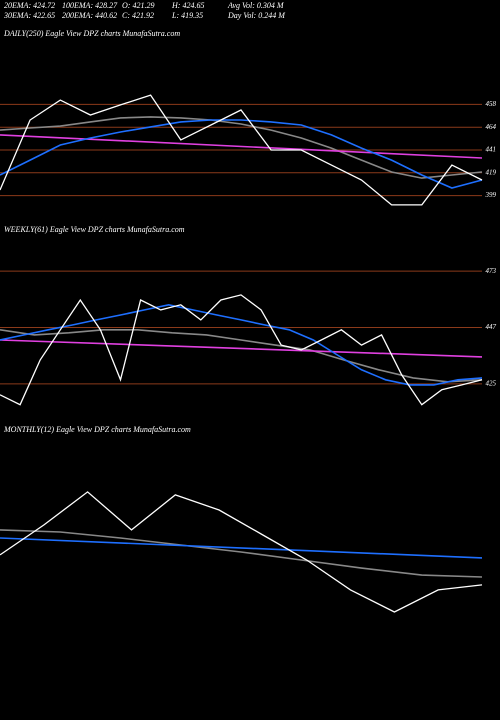 Image resolution: width=500 pixels, height=720 pixels. I want to click on level-label: 464, so click(491, 127).